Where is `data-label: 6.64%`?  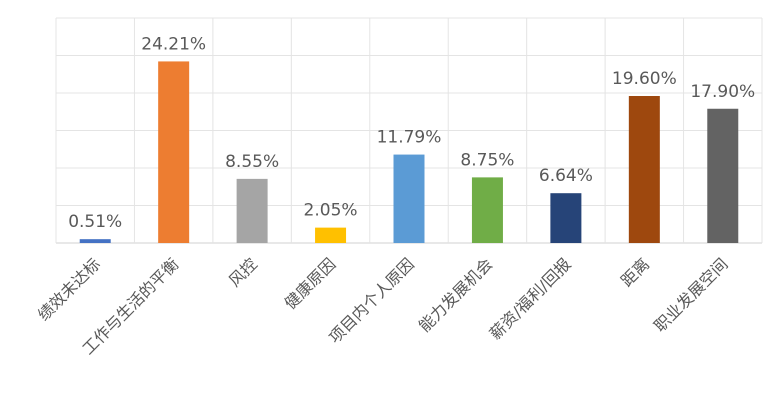
data-label: 6.64% is located at coordinates (566, 176).